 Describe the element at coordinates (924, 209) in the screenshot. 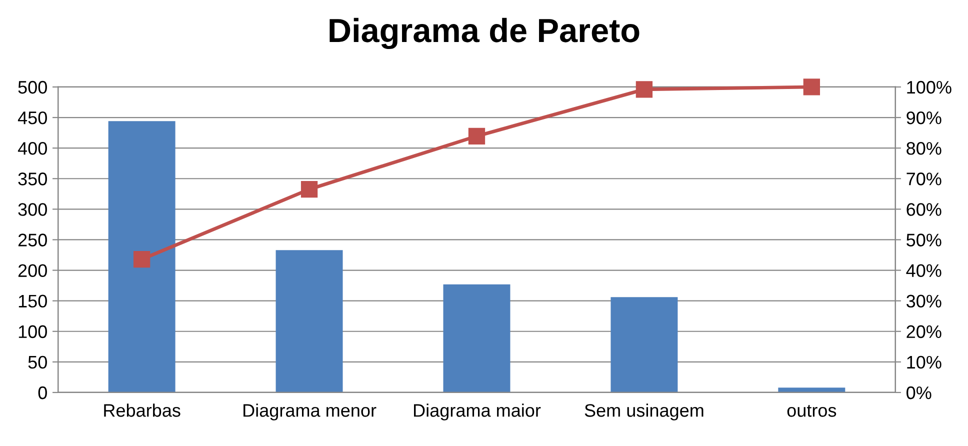

I see `y2-tick-label: 60%` at that location.